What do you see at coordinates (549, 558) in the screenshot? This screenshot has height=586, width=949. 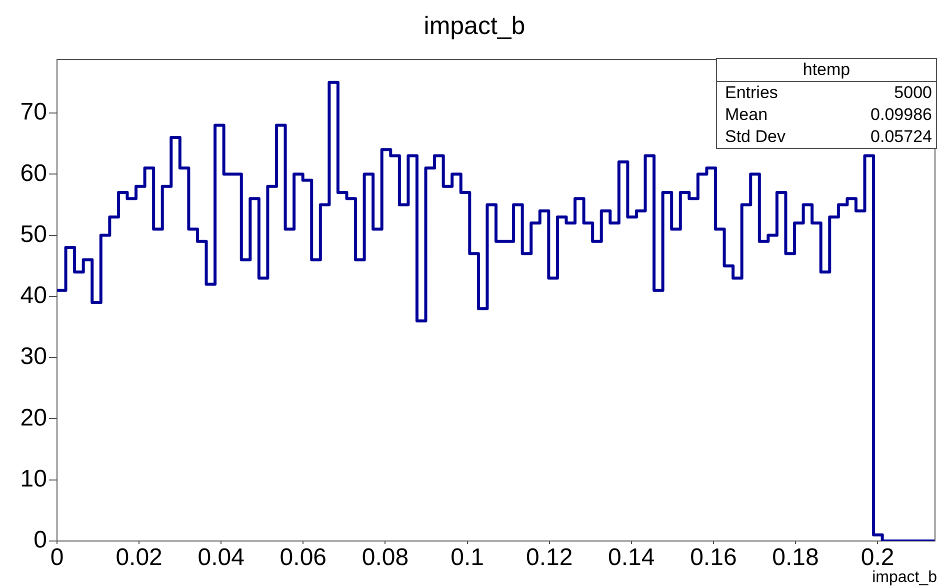 I see `x-tick-label: 0.12` at bounding box center [549, 558].